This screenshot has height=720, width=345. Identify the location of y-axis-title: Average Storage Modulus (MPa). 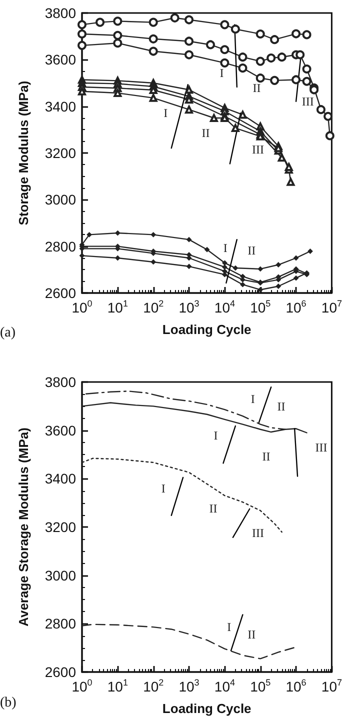
(23, 527).